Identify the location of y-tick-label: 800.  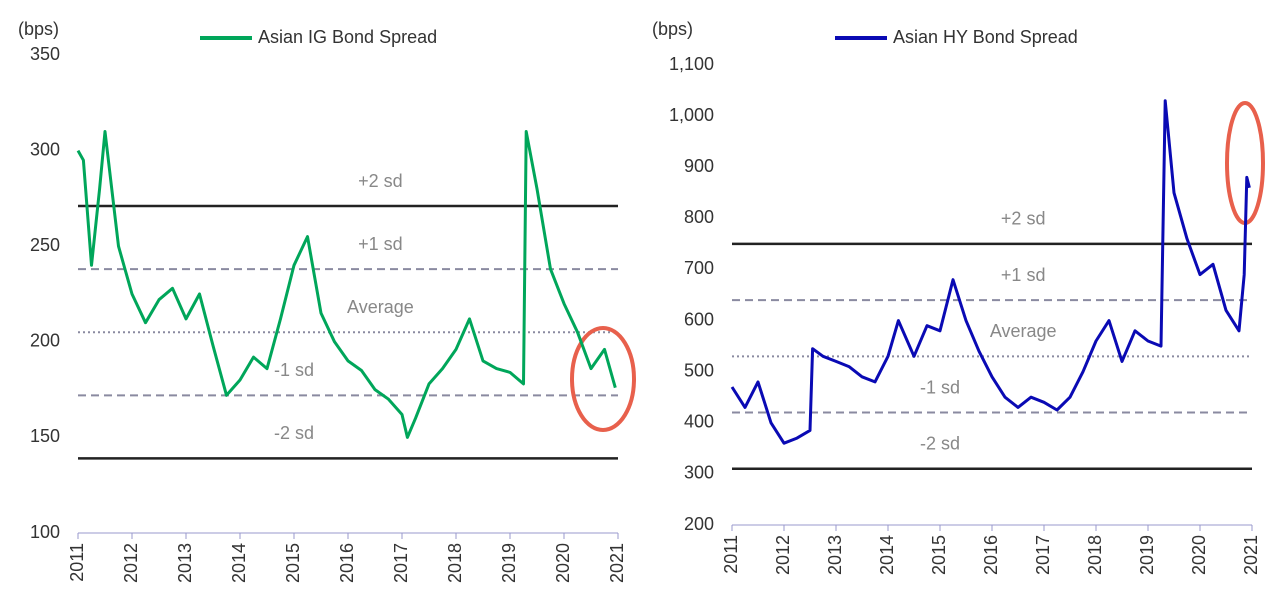
(699, 217).